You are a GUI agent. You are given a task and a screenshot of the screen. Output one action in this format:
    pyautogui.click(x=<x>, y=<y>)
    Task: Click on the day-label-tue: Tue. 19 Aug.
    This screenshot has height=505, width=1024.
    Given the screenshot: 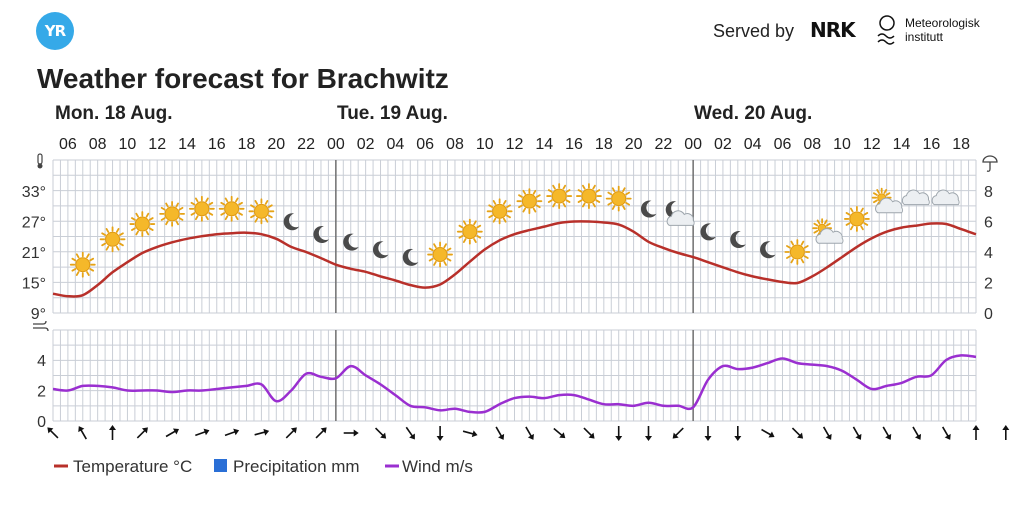 What is the action you would take?
    pyautogui.click(x=392, y=113)
    